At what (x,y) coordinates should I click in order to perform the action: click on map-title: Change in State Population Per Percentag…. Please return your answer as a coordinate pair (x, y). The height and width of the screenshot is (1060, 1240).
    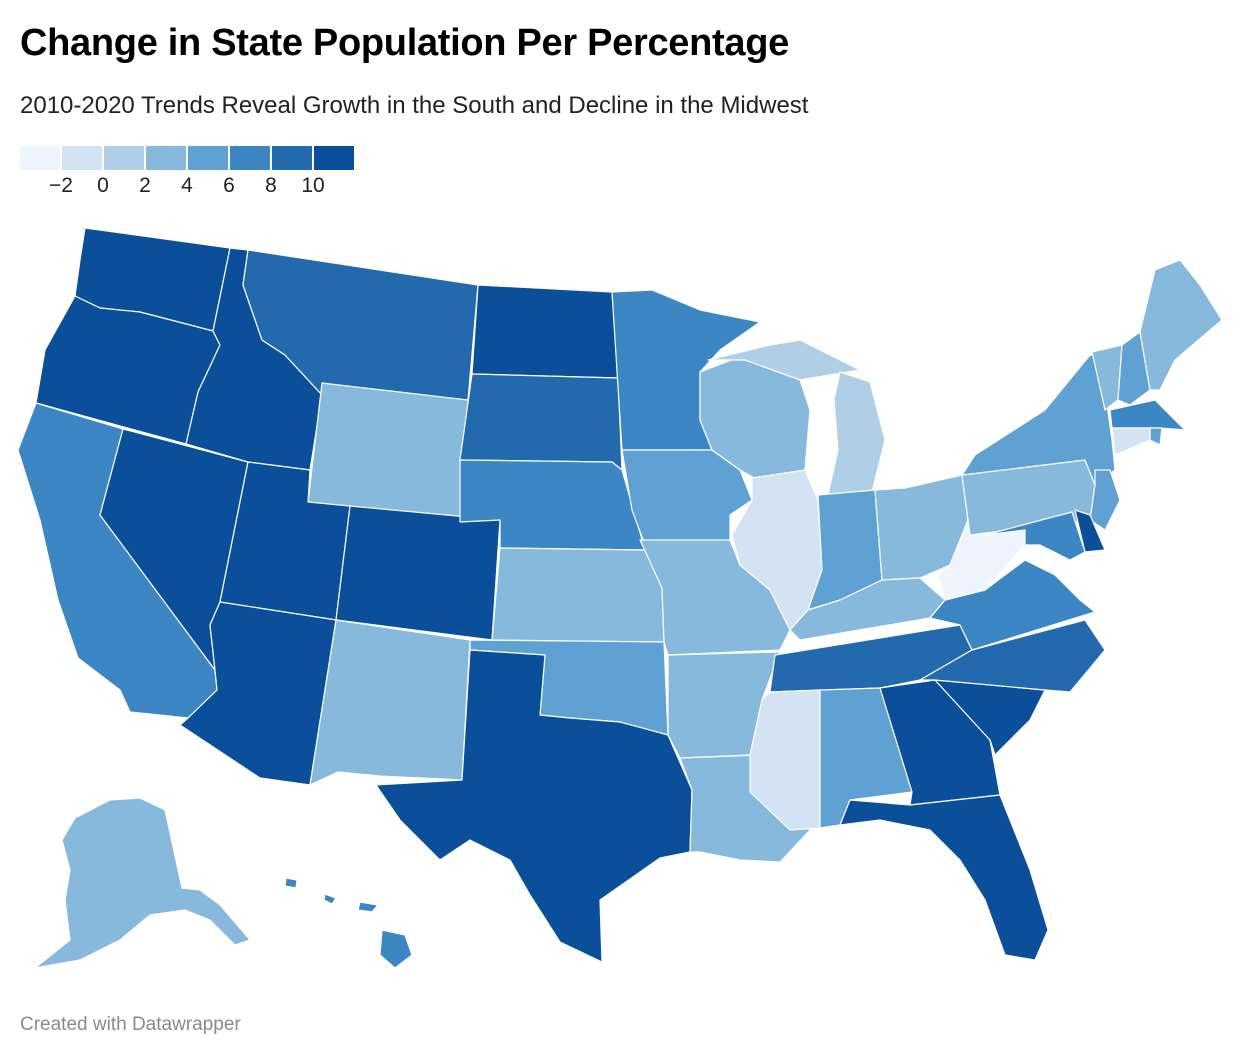
    Looking at the image, I should click on (404, 43).